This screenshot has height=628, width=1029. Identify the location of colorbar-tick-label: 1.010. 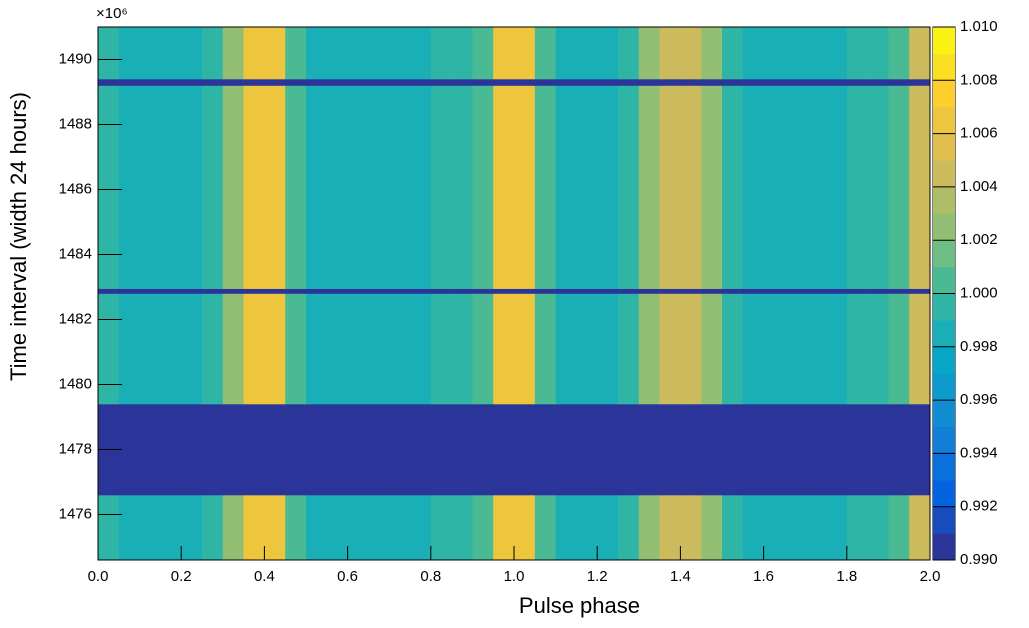
(979, 26).